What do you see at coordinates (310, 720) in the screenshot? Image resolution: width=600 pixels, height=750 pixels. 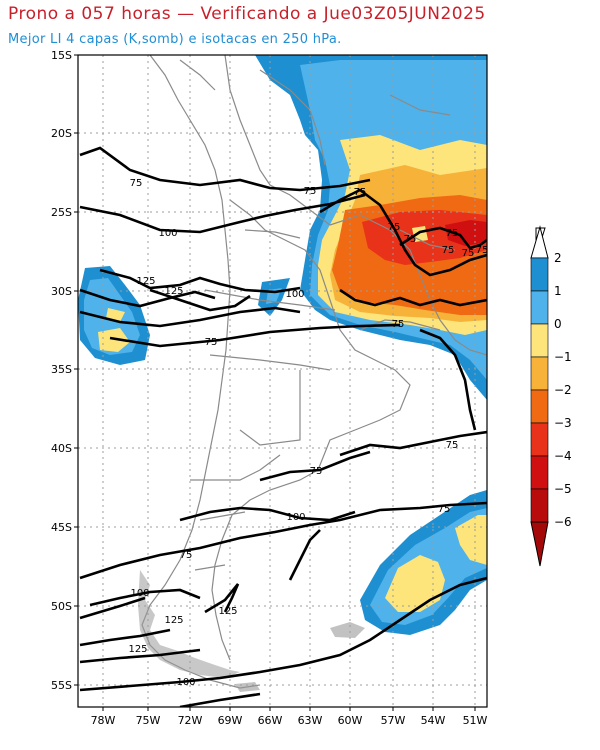 I see `lon-tick-label: 63W` at bounding box center [310, 720].